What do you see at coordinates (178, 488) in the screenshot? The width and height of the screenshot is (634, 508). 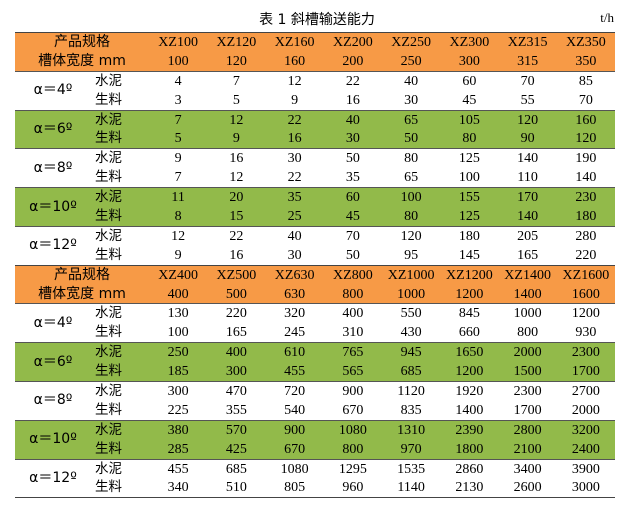 I see `capacity-value: 340` at bounding box center [178, 488].